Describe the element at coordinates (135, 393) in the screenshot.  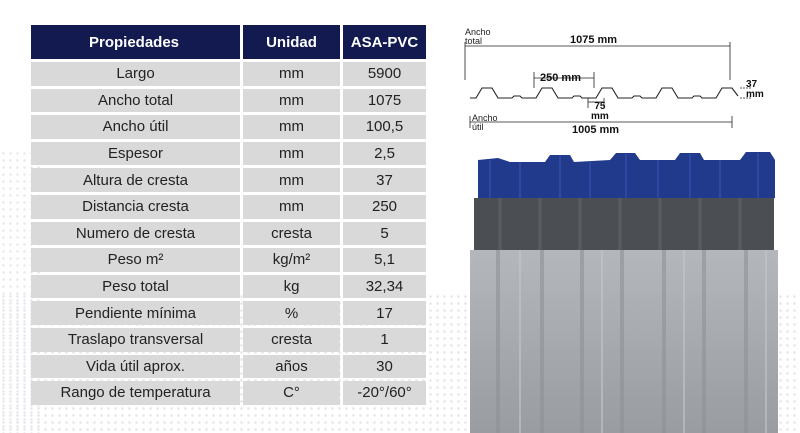
I see `property-cell: Rango de temperatura` at that location.